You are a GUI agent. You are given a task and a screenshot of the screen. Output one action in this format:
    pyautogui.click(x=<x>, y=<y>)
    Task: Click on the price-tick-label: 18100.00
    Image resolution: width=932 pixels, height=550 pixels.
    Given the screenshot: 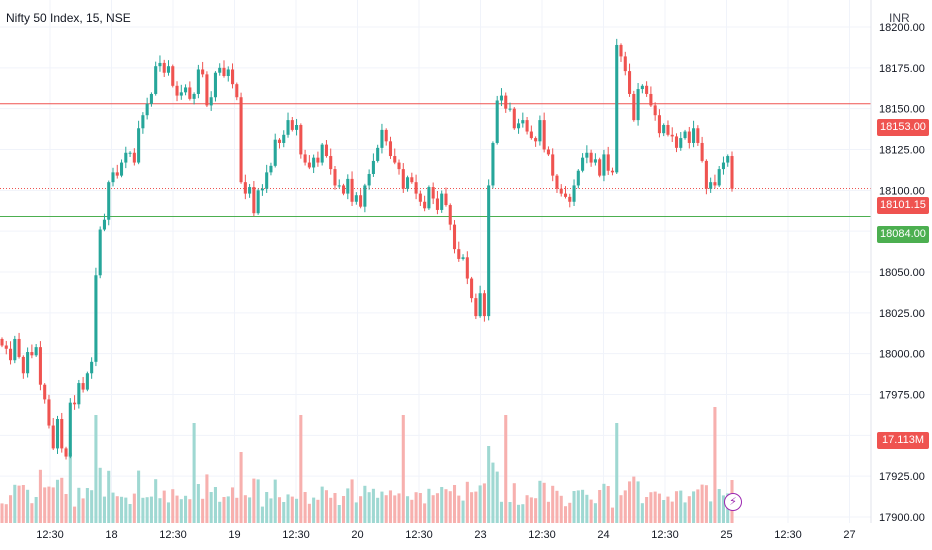 What is the action you would take?
    pyautogui.click(x=902, y=191)
    